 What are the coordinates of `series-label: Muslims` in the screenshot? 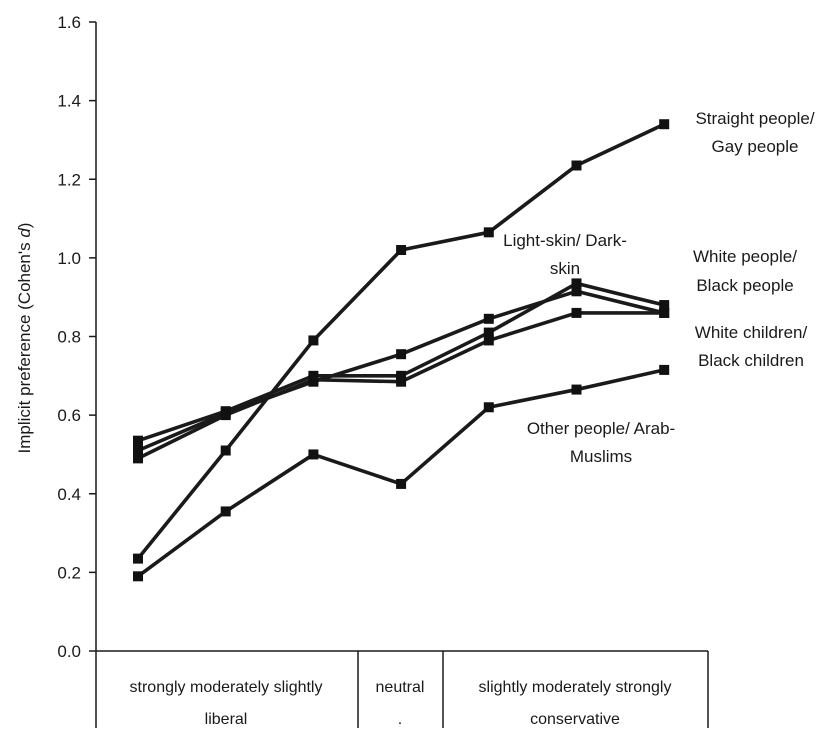 It's located at (601, 456).